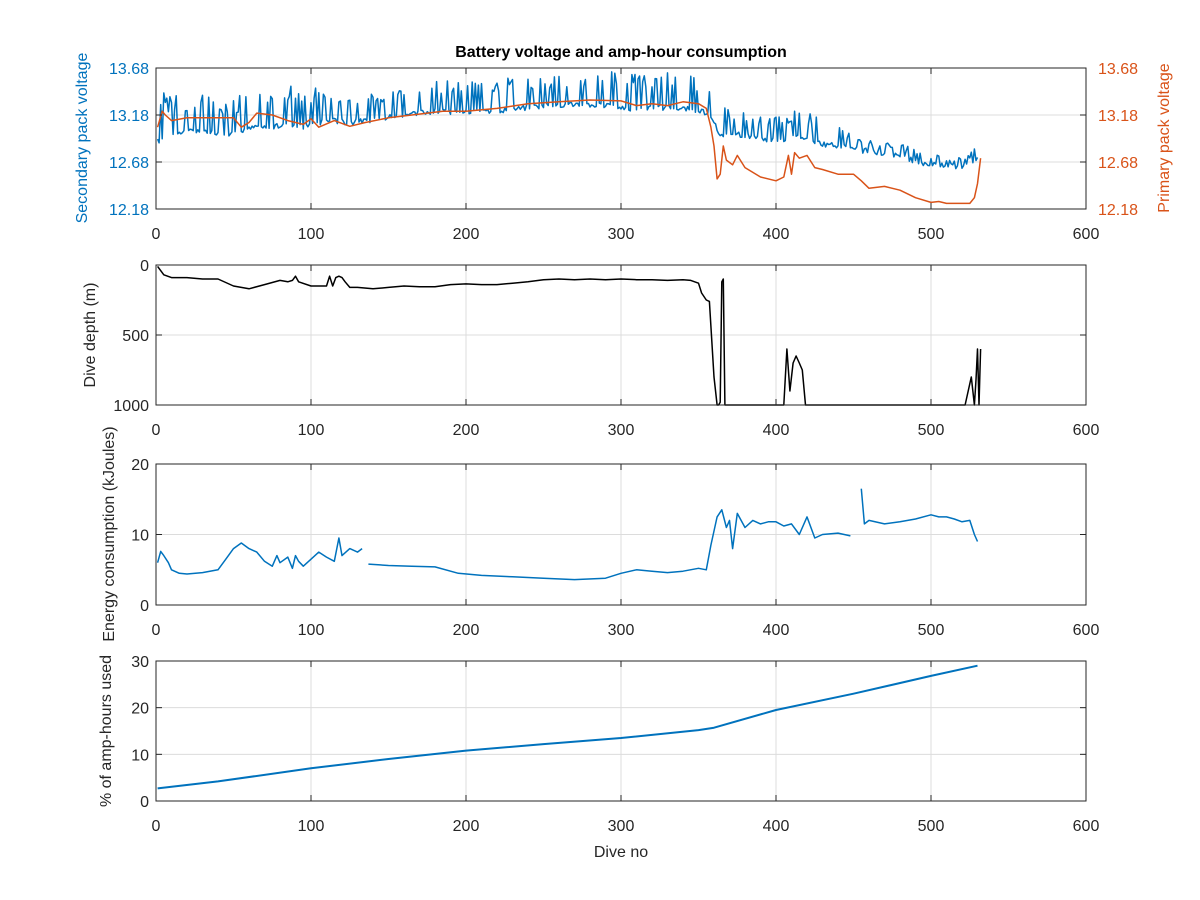 Image resolution: width=1200 pixels, height=900 pixels. Describe the element at coordinates (621, 852) in the screenshot. I see `dive-no-xlabel: Dive no` at that location.